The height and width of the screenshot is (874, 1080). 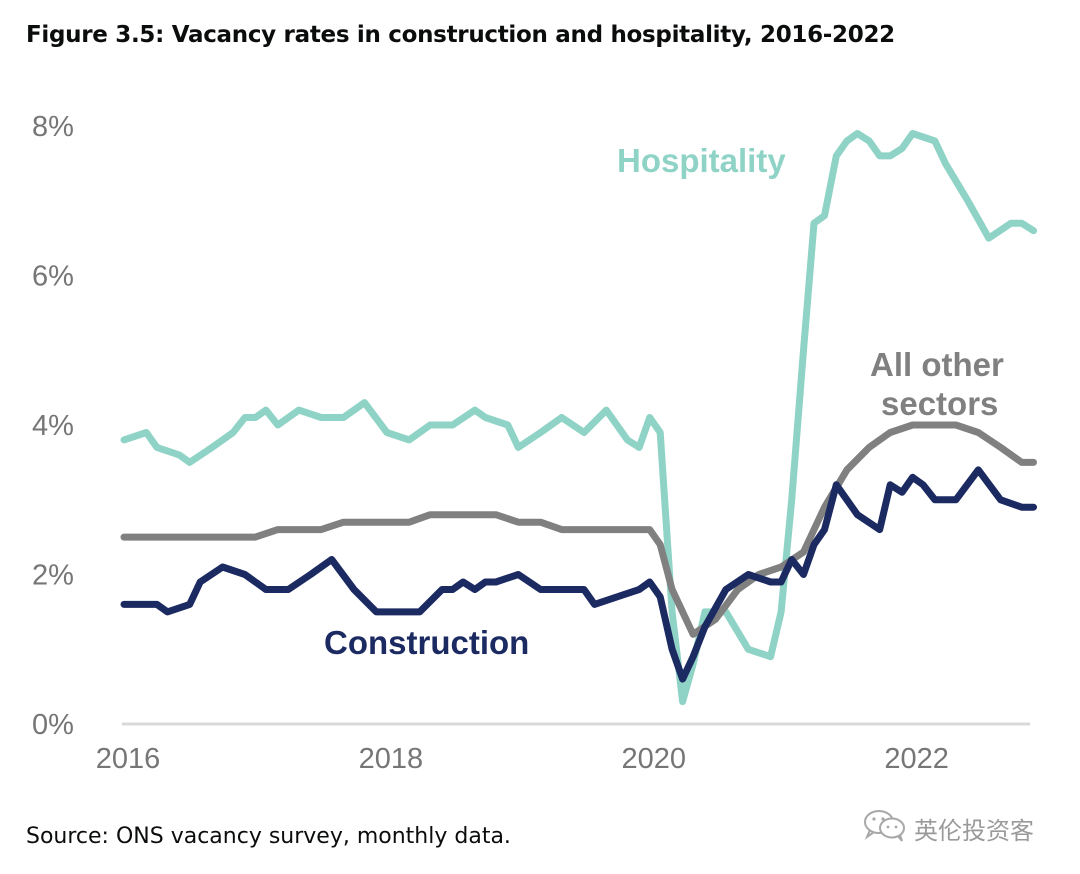 What do you see at coordinates (974, 830) in the screenshot?
I see `watermark-text: 英伦投资客` at bounding box center [974, 830].